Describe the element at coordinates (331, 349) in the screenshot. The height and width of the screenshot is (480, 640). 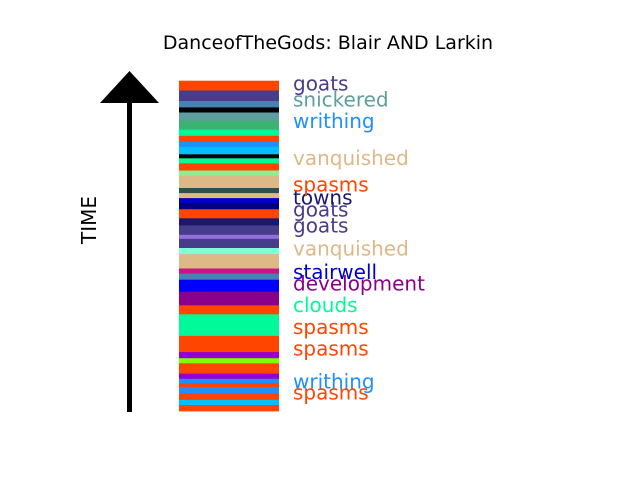
I see `annotation-2: spasms` at that location.